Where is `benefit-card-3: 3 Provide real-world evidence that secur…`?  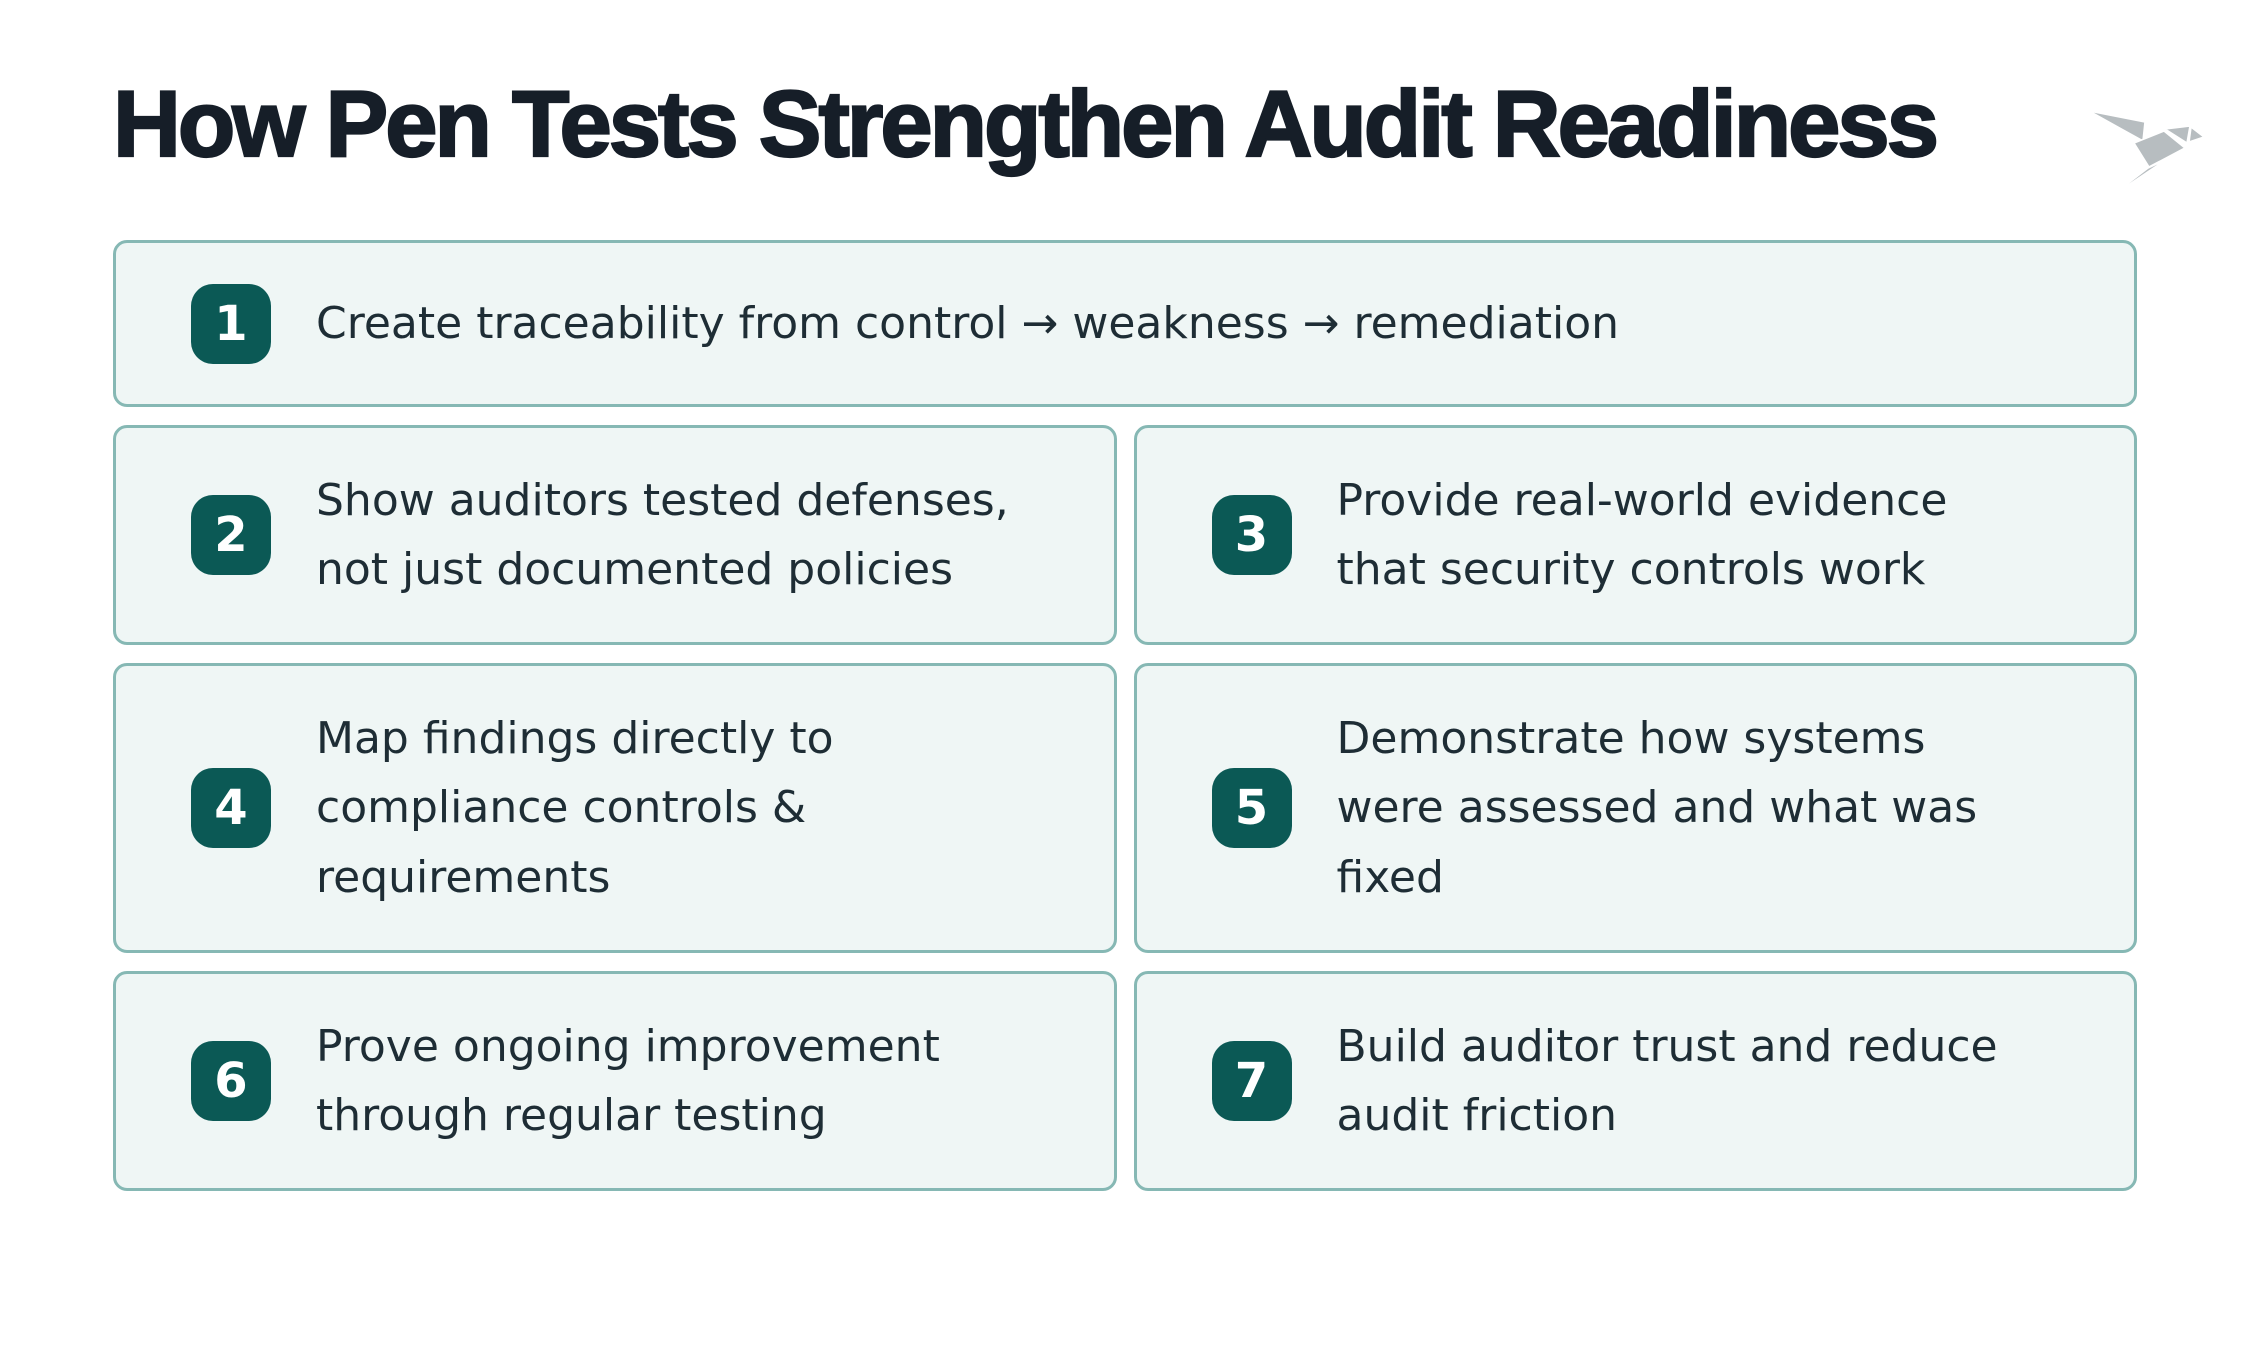
benefit-card-3: 3 Provide real-world evidence that secur… is located at coordinates (1635, 535).